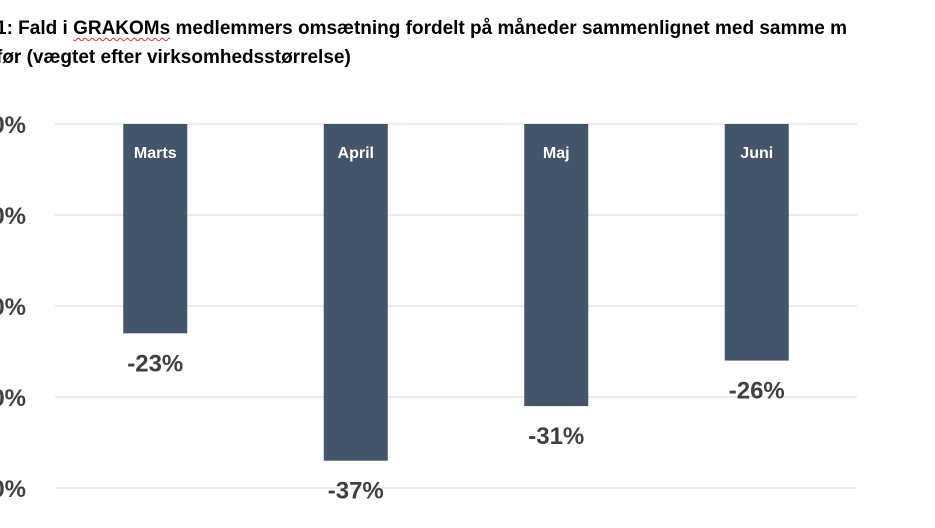 The image size is (935, 528). What do you see at coordinates (757, 391) in the screenshot?
I see `data-label: -26%` at bounding box center [757, 391].